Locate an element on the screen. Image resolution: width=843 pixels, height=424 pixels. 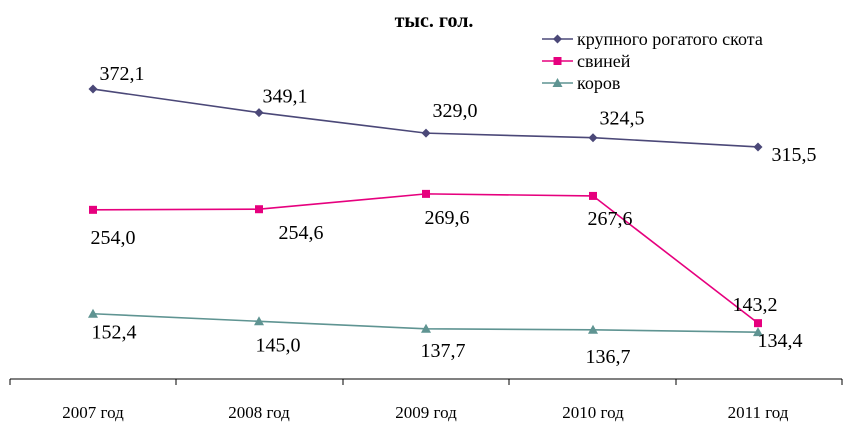
data-label: 152,4 is located at coordinates (114, 333).